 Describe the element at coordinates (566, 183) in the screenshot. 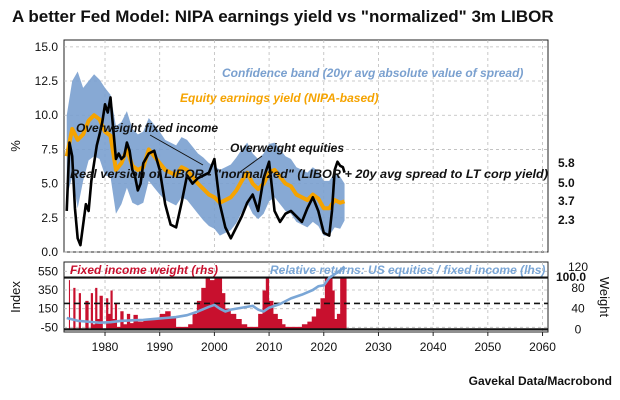

I see `top-last-value-1: 5.0` at that location.